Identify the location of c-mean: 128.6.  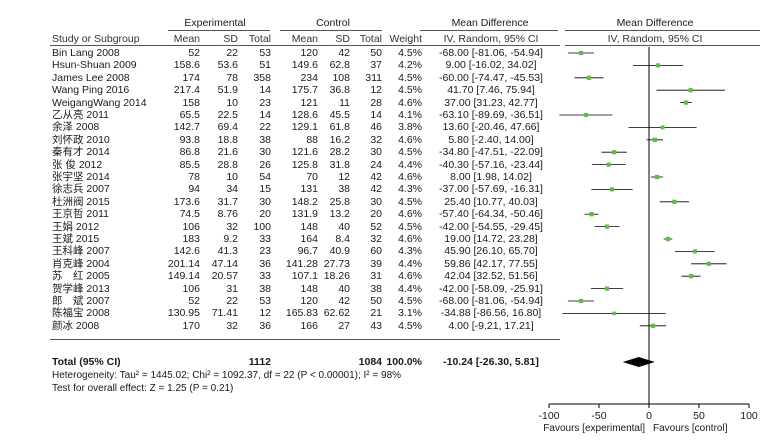
(304, 115).